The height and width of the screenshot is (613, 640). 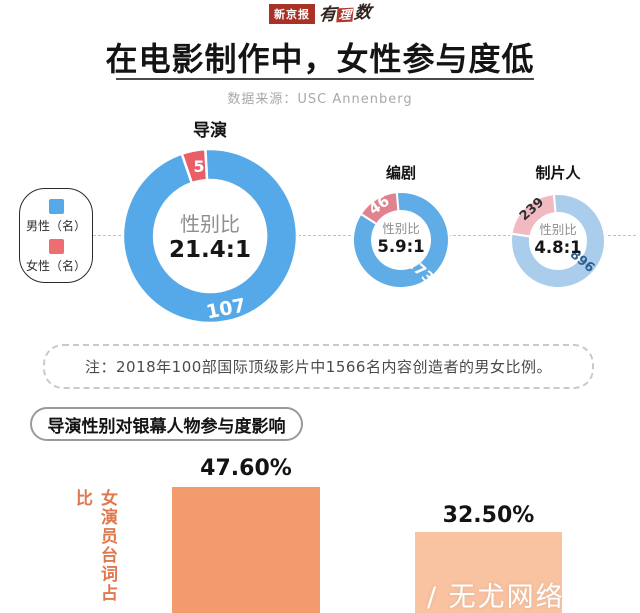 What do you see at coordinates (320, 99) in the screenshot?
I see `data-source-label: 数据来源：USC Annenberg` at bounding box center [320, 99].